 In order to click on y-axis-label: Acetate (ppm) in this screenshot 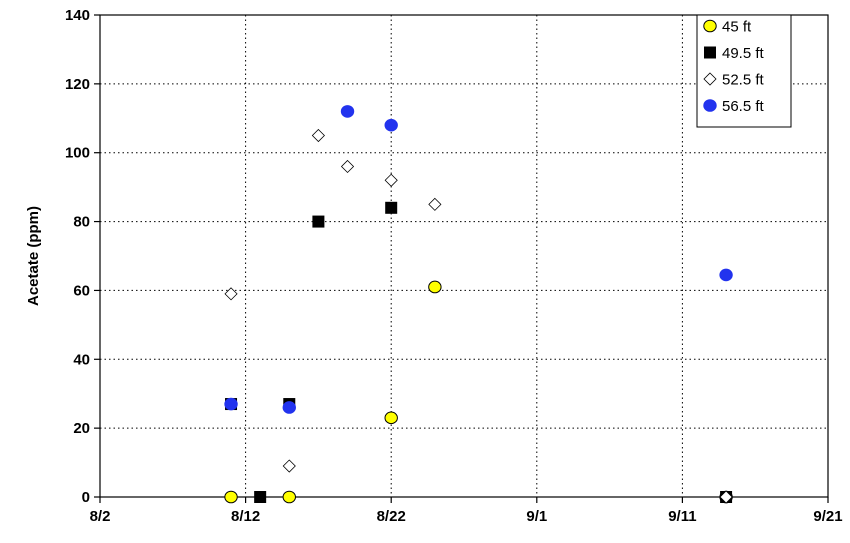, I will do `click(33, 256)`.